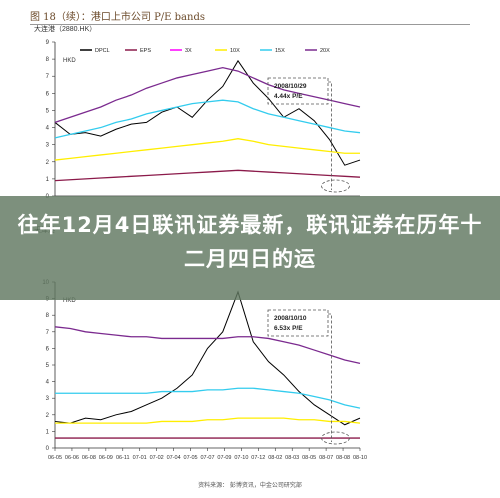 The height and width of the screenshot is (498, 500). What do you see at coordinates (117, 17) in the screenshot?
I see `figure-title: 图 18（续）：港口上市公司 P/E bands` at bounding box center [117, 17].